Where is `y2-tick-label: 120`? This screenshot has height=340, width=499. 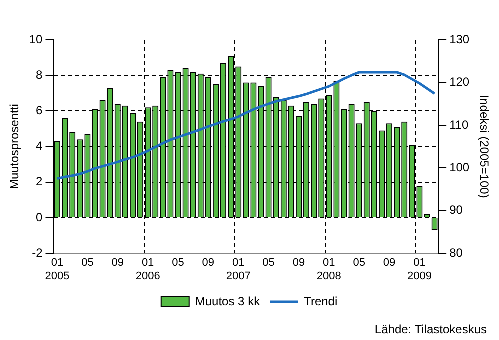
y2-tick-label: 120 is located at coordinates (460, 82).